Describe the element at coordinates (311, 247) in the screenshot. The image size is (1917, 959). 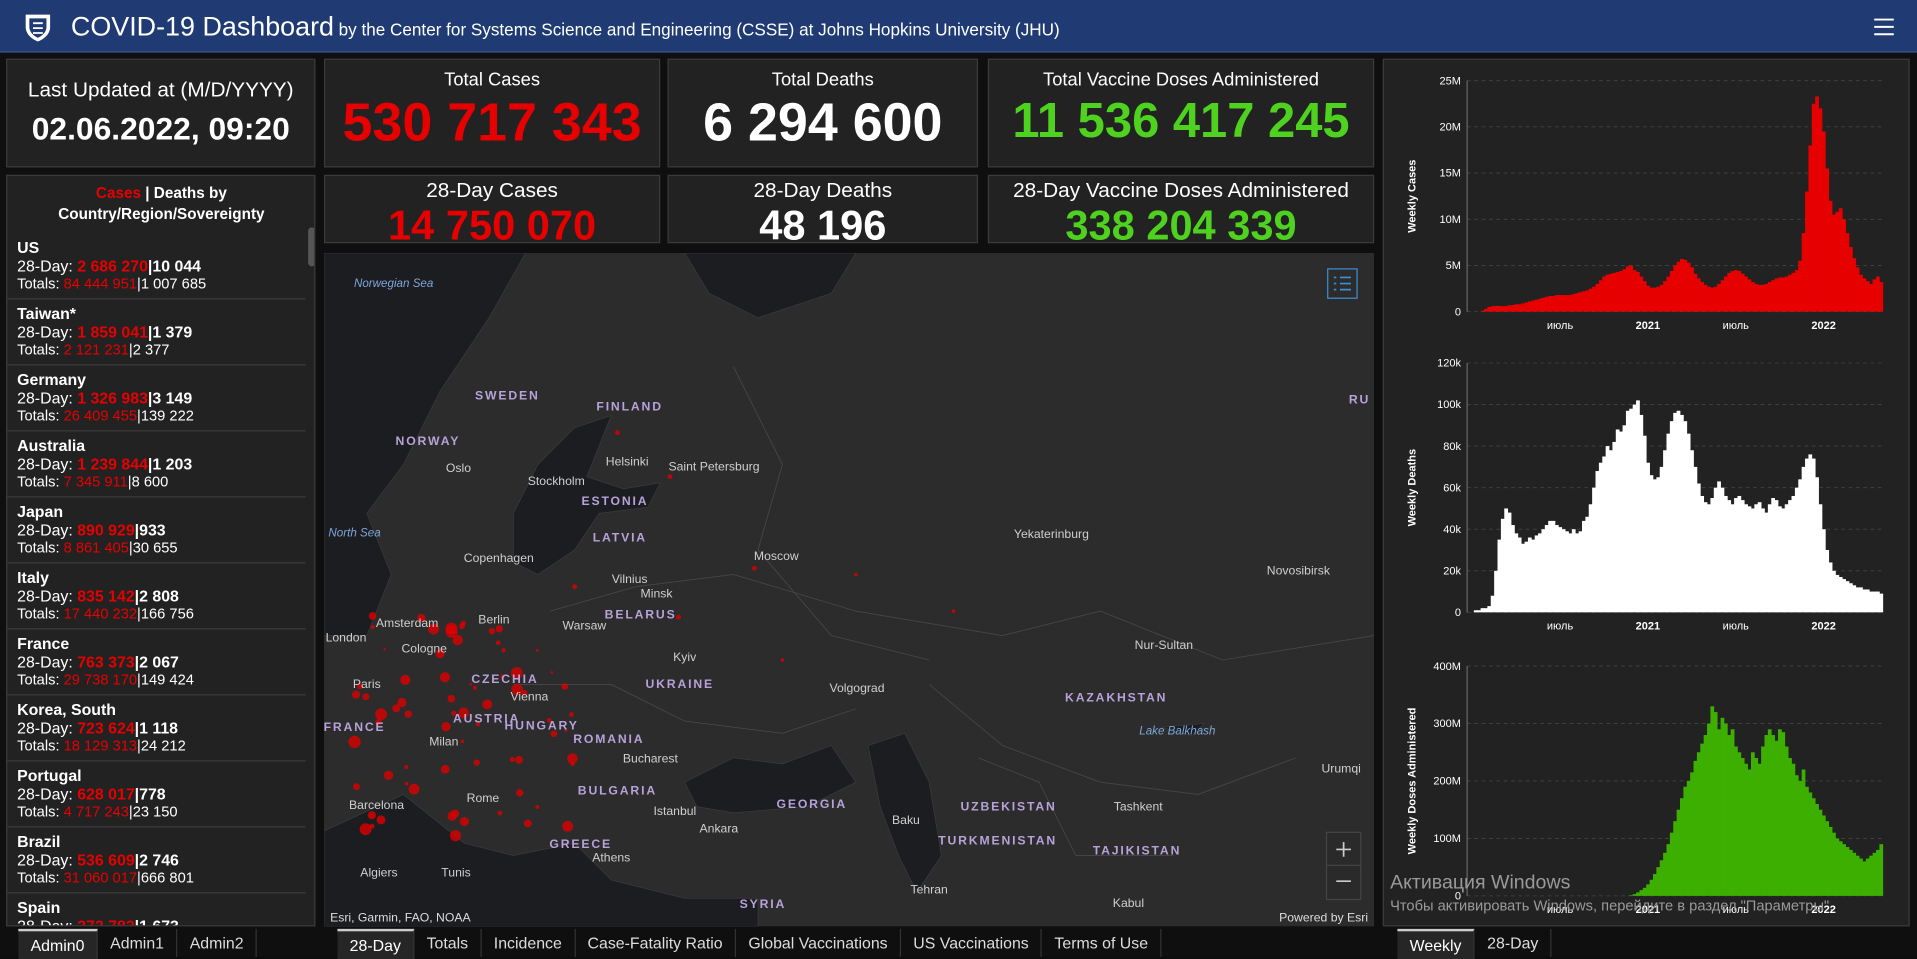
I see `scrollbar` at that location.